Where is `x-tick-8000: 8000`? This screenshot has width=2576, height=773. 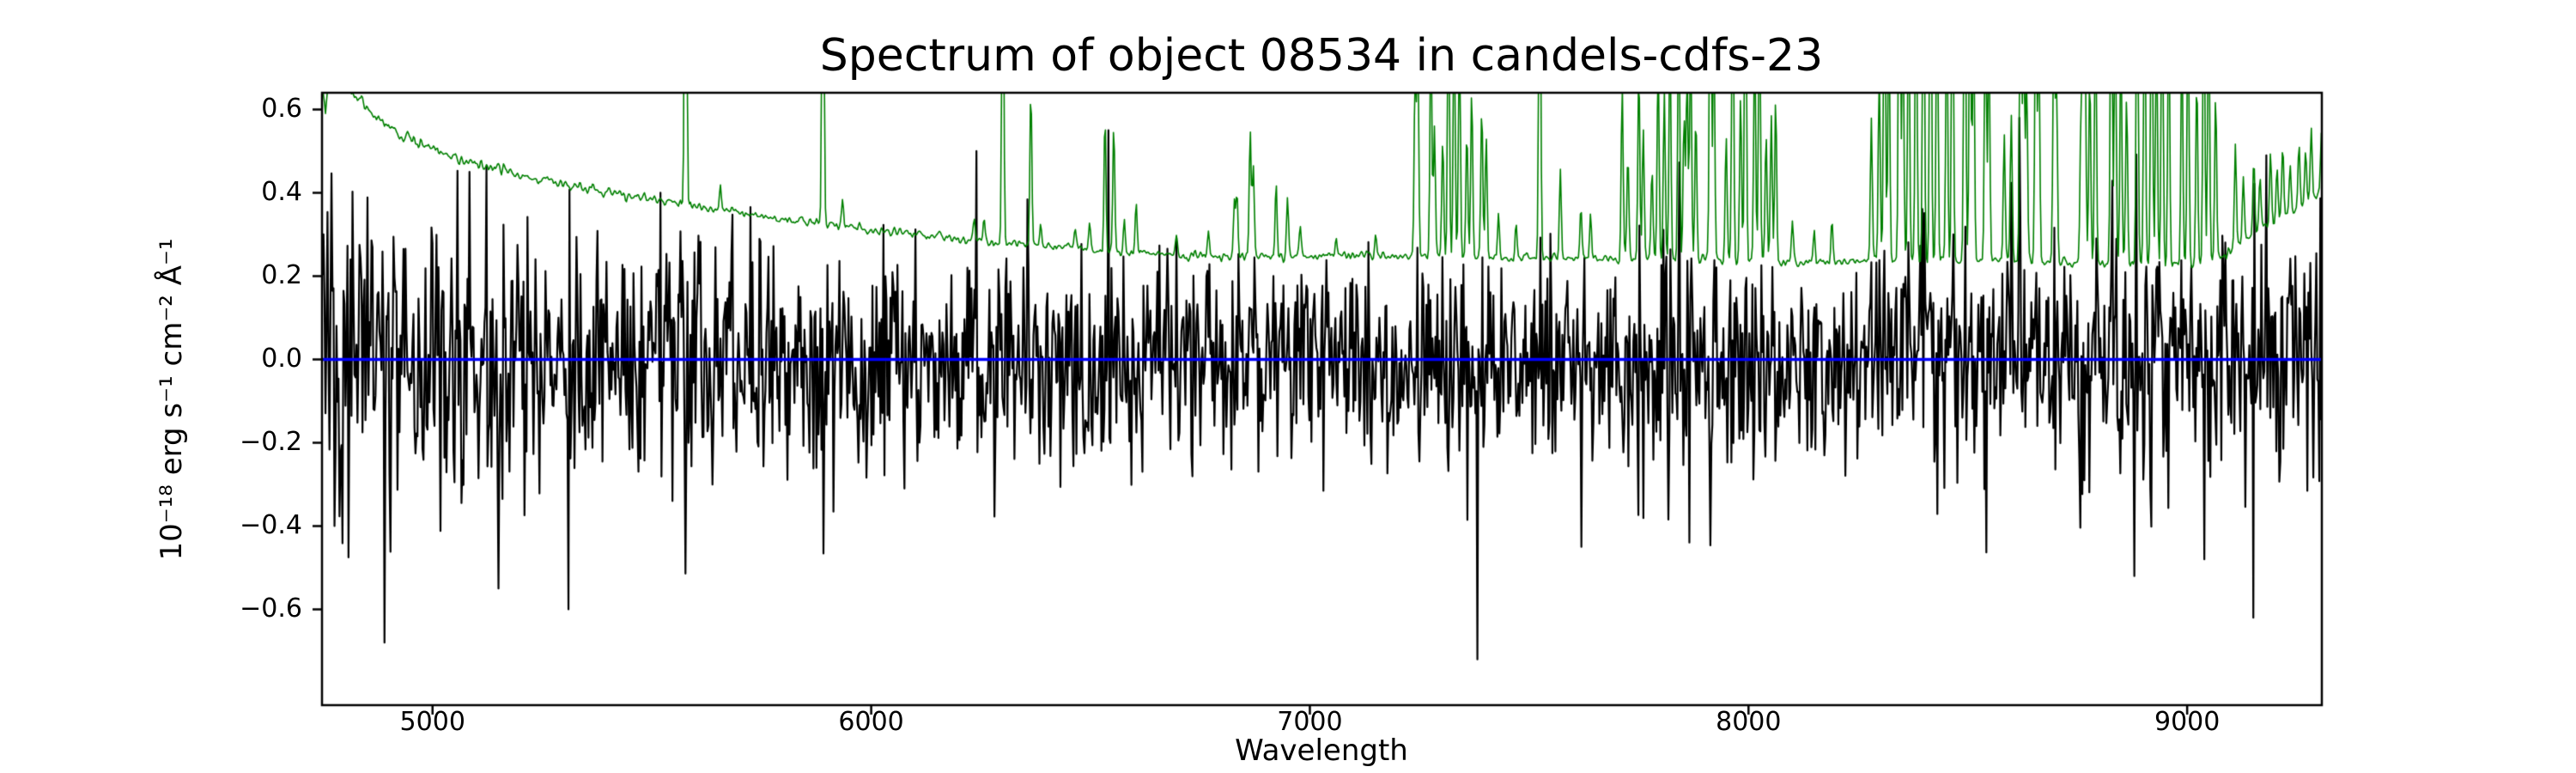
x-tick-8000: 8000 is located at coordinates (1749, 722).